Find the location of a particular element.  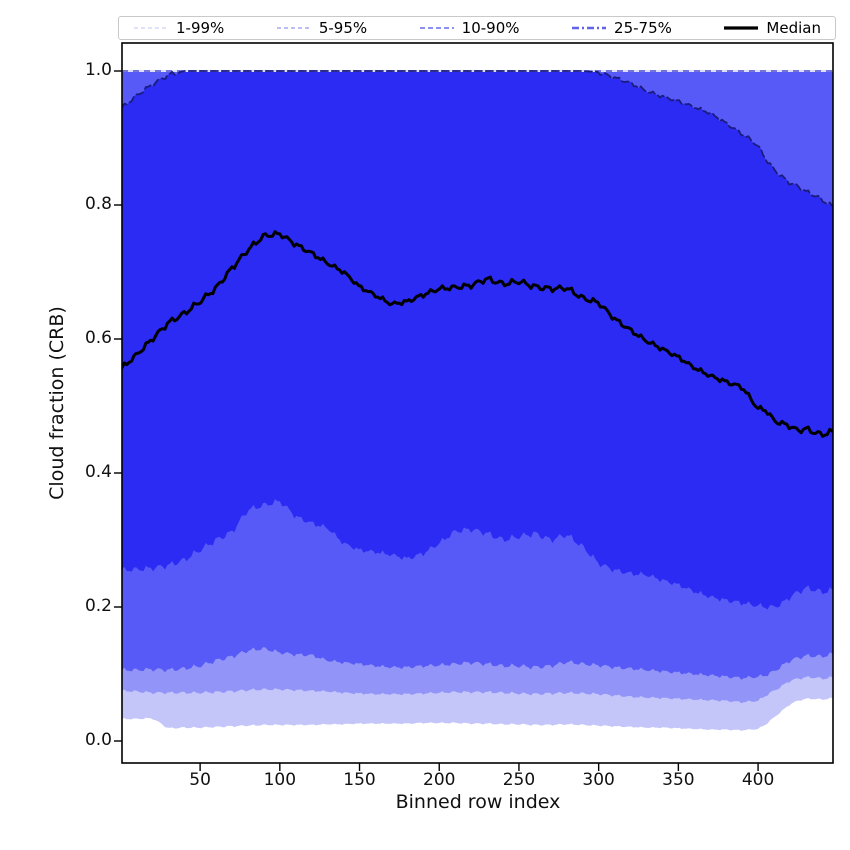

legend-label: 5-95% is located at coordinates (343, 27).